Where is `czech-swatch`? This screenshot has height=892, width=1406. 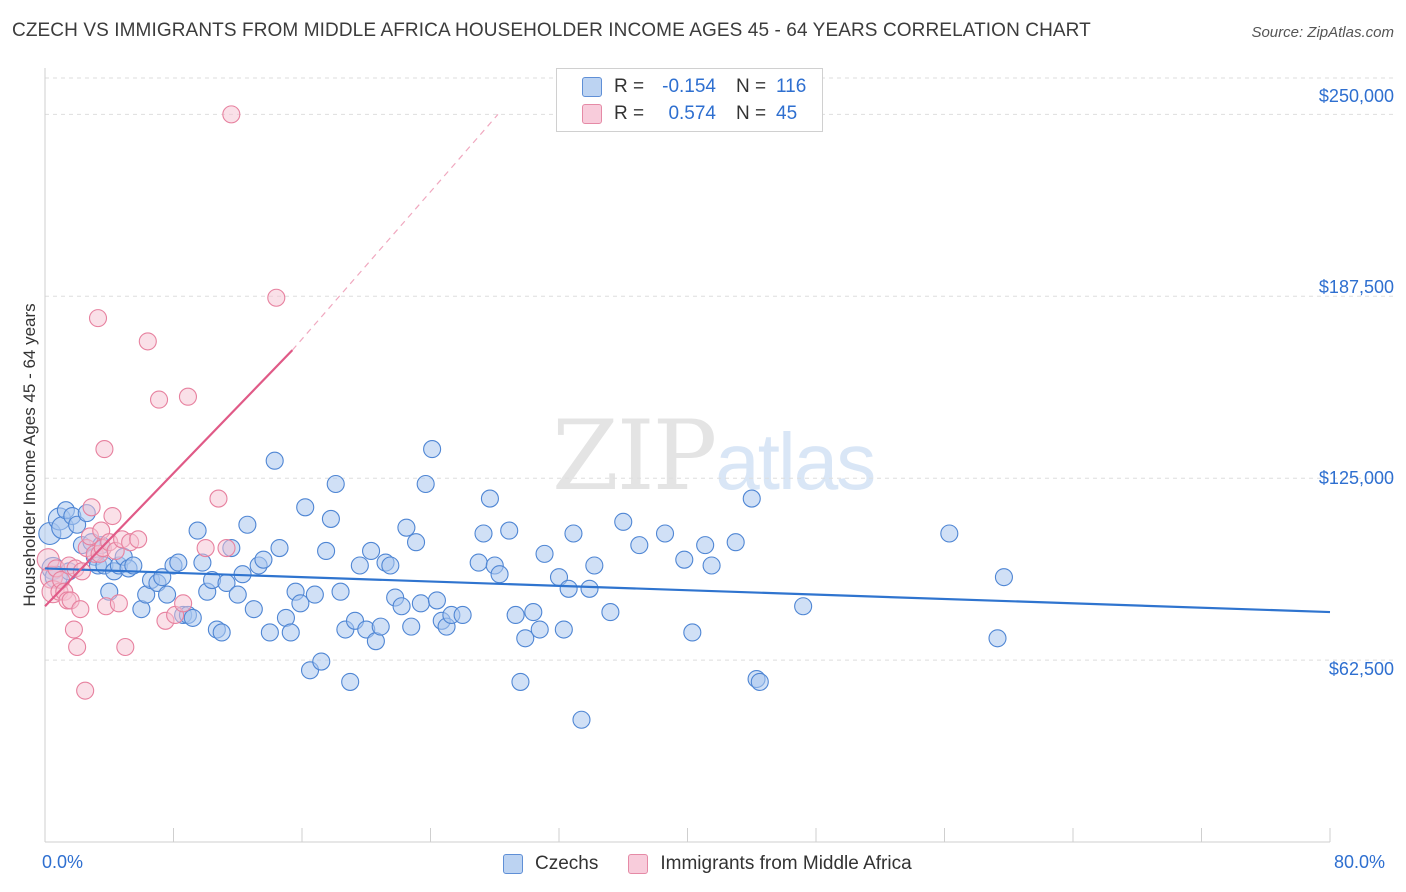
czech-swatch is located at coordinates (592, 87).